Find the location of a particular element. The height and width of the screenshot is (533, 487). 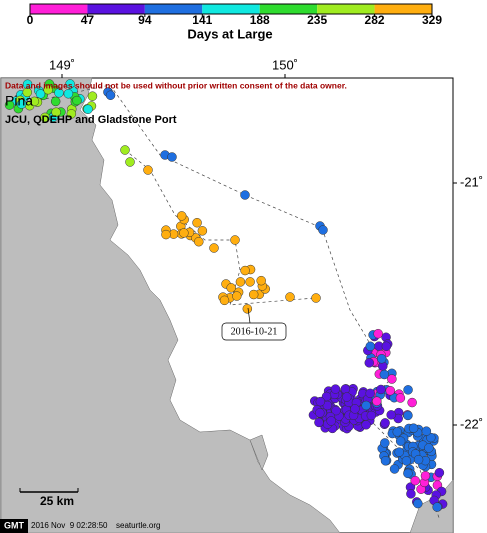

colorbar-tick-label: 0 is located at coordinates (30, 20).